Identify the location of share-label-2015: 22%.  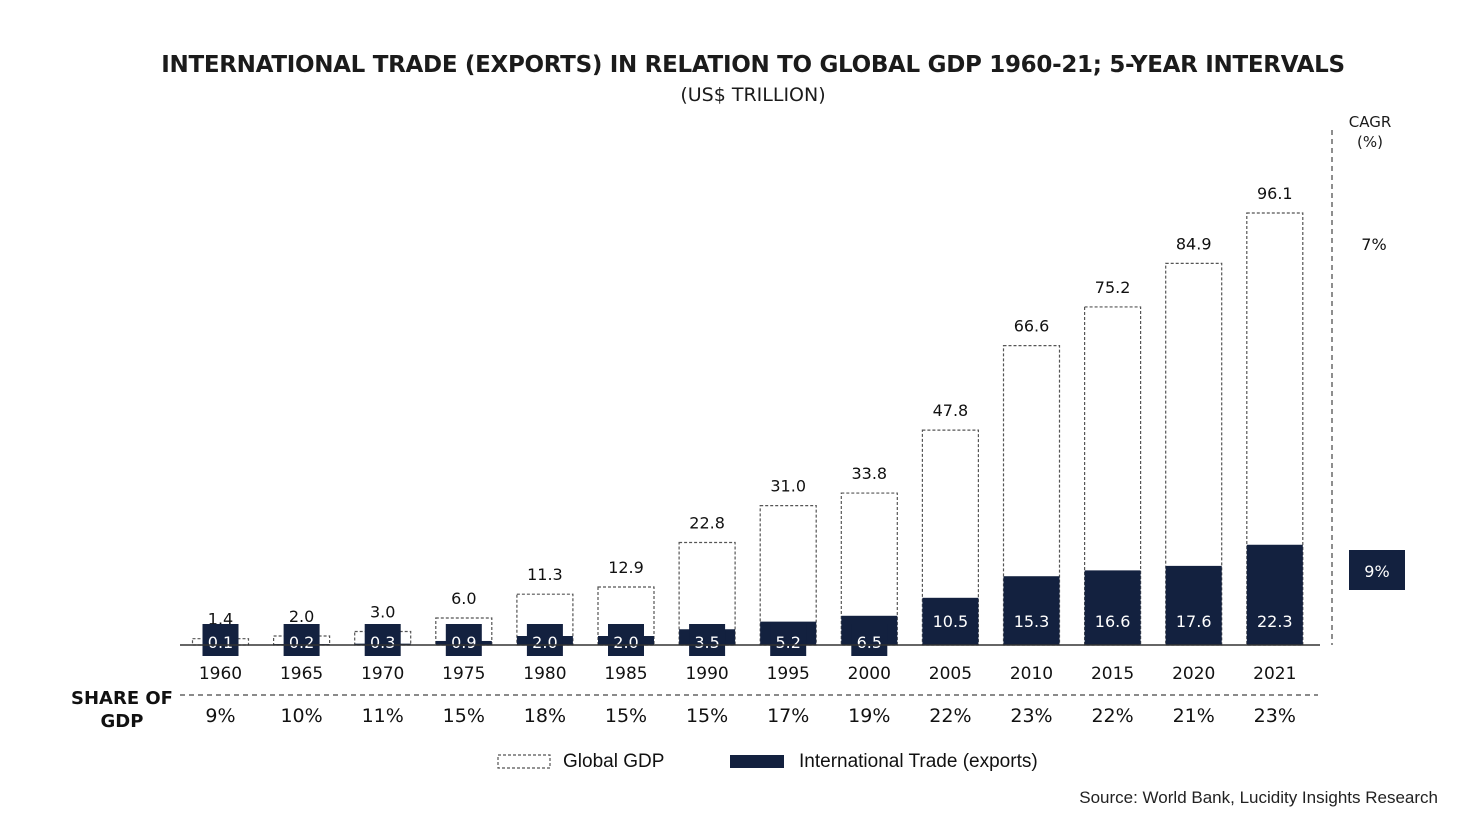
(1112, 716).